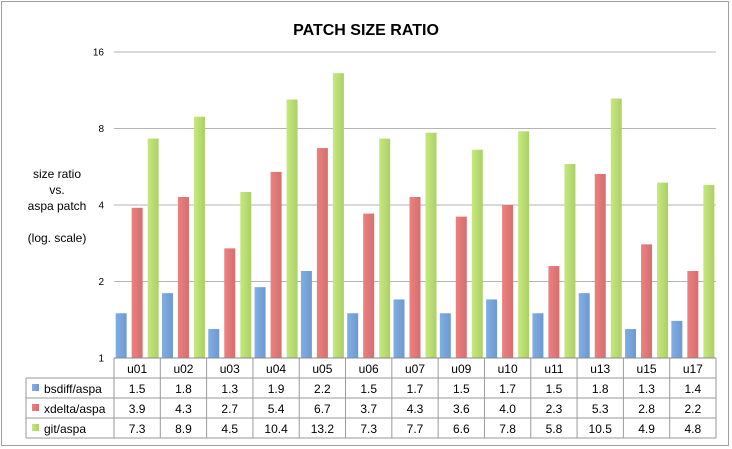 Image resolution: width=732 pixels, height=449 pixels. What do you see at coordinates (524, 244) in the screenshot?
I see `bar-git-aspa-u10` at bounding box center [524, 244].